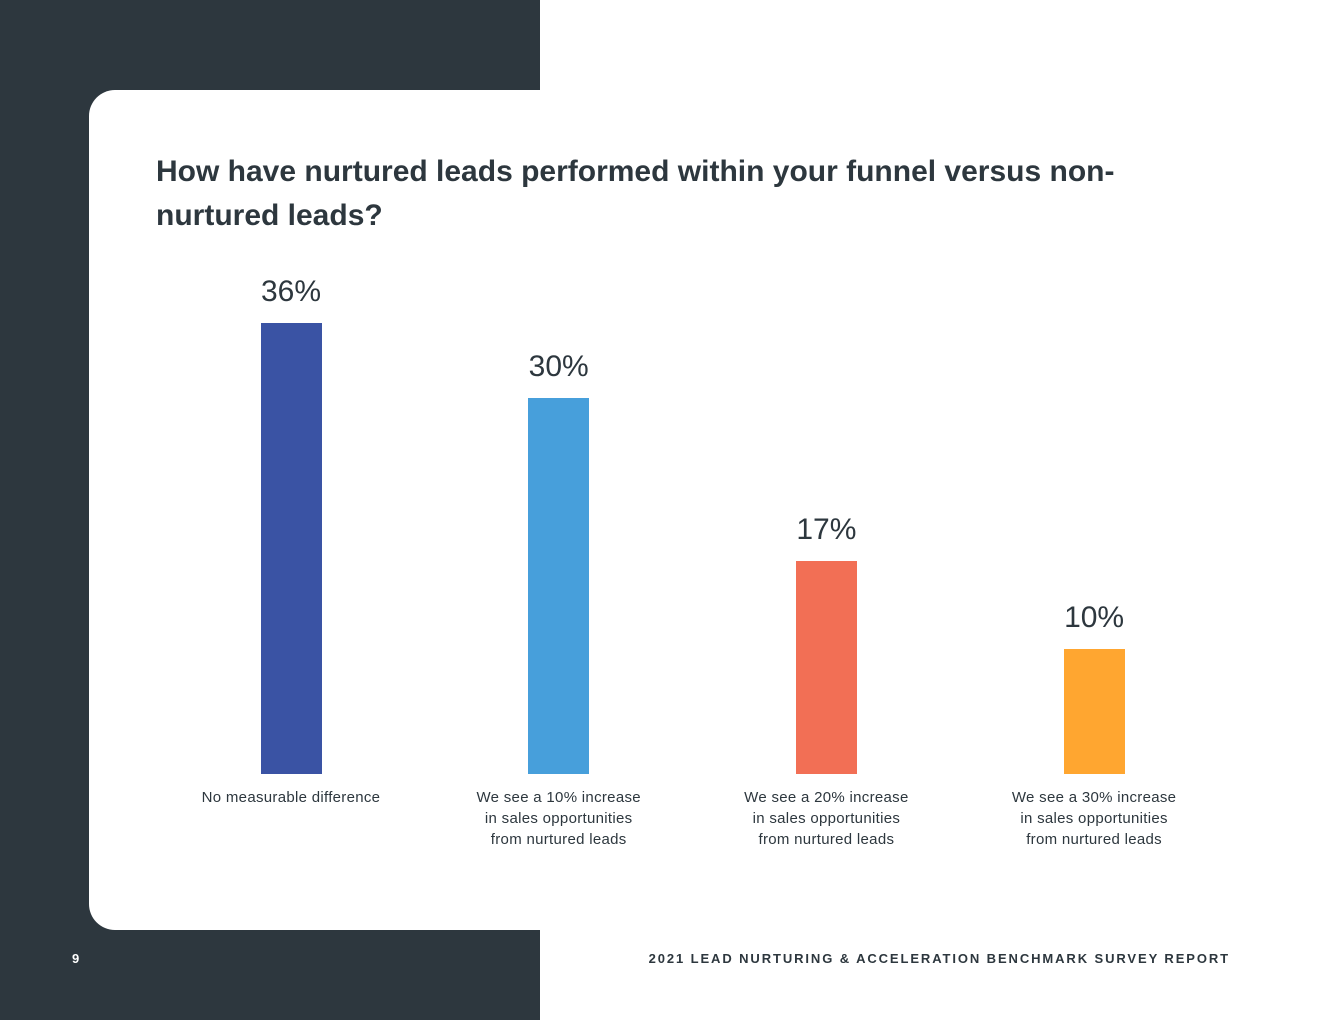 This screenshot has height=1020, width=1320. Describe the element at coordinates (826, 529) in the screenshot. I see `value-label: 17%` at that location.